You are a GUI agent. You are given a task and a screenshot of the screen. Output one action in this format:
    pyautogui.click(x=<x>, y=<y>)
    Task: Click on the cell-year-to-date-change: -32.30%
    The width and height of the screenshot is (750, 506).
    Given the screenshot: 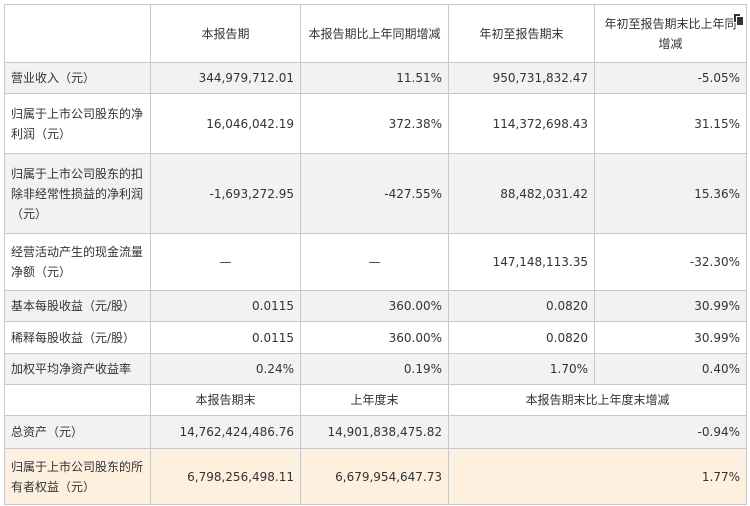 What is the action you would take?
    pyautogui.click(x=670, y=262)
    